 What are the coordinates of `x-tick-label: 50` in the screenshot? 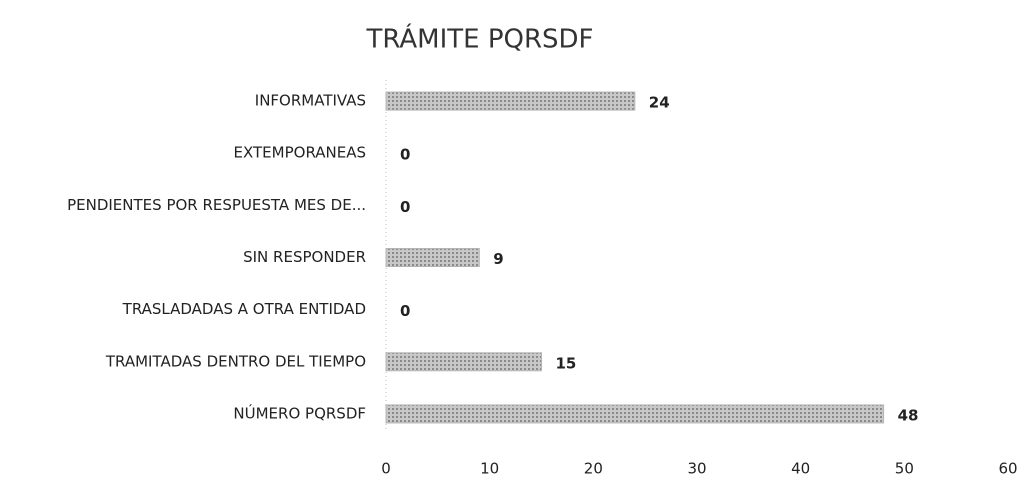 It's located at (904, 469).